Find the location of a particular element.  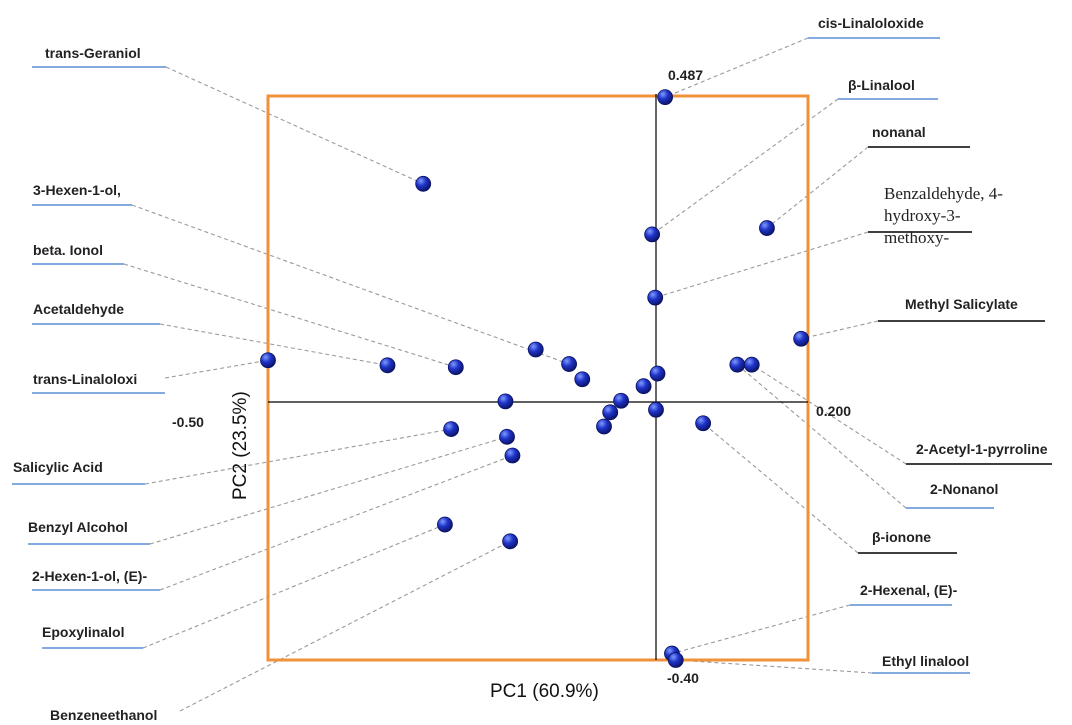

annotation-label: beta. Ionol is located at coordinates (68, 250).